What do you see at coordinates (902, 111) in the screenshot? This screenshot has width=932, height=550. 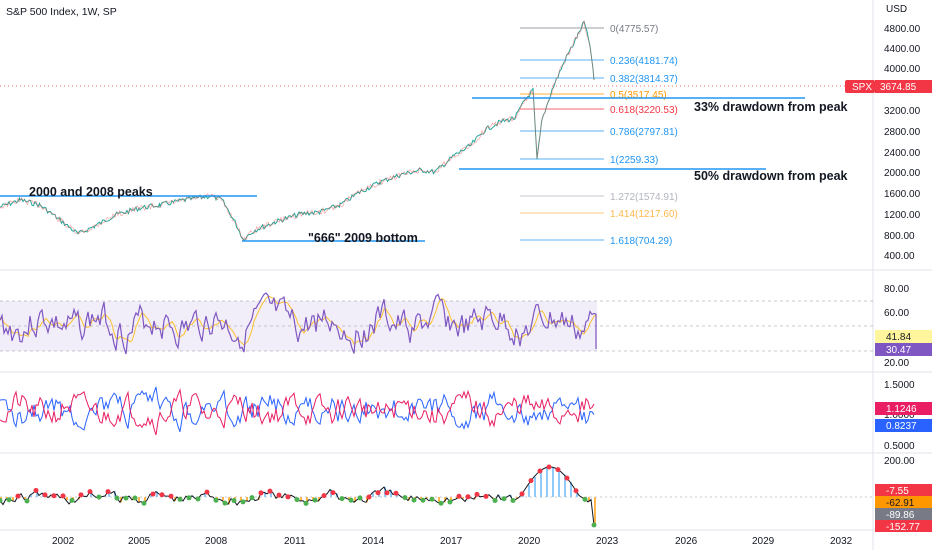 I see `price-tick: 3200.00` at bounding box center [902, 111].